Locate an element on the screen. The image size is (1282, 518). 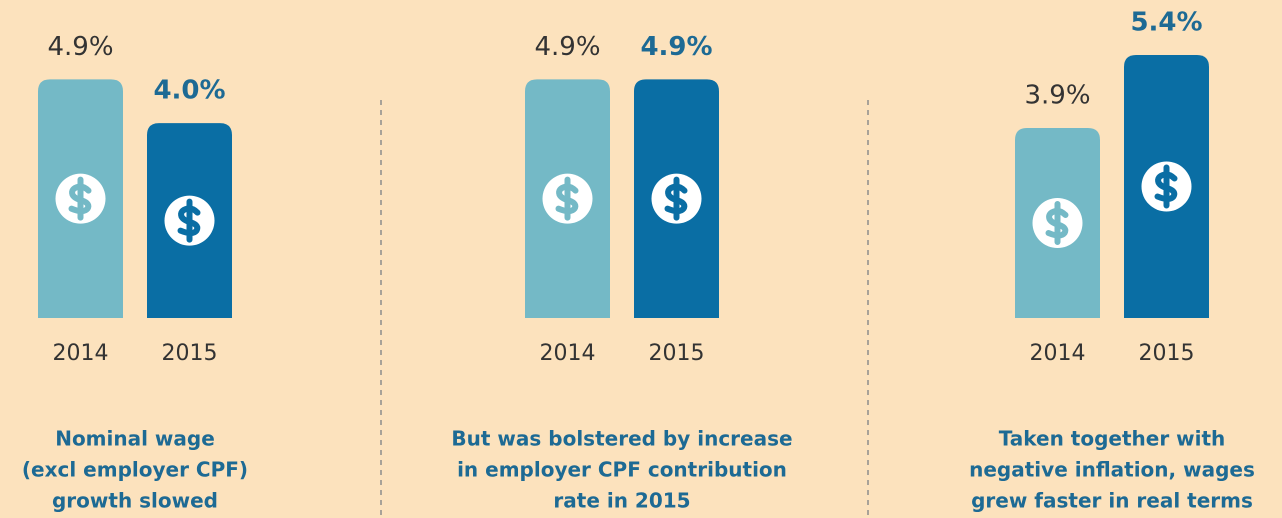
value-label: 5.4% is located at coordinates (1166, 23).